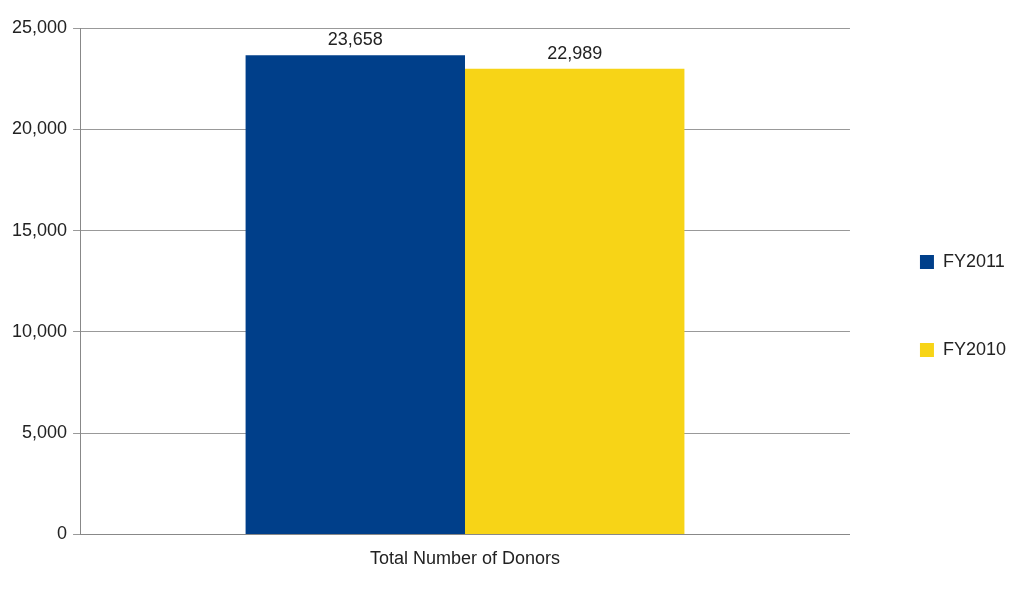 This screenshot has width=1026, height=590. I want to click on y-tick-label: 5,000, so click(45, 432).